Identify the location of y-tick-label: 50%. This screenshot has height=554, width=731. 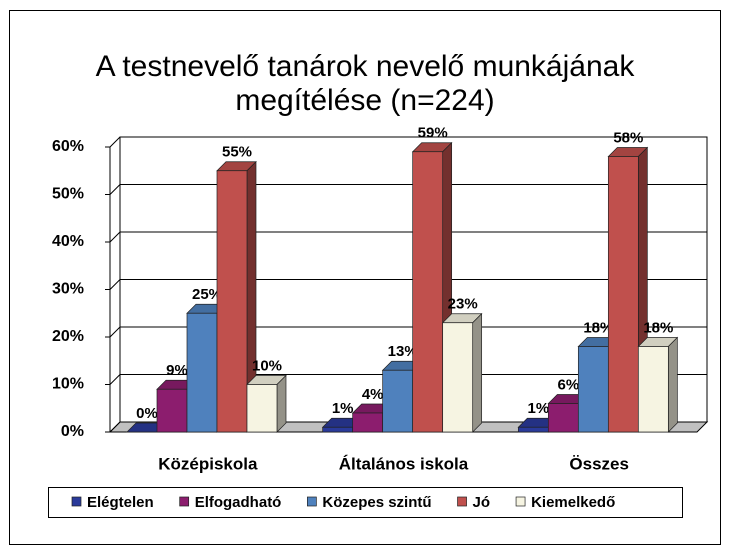
(68, 194).